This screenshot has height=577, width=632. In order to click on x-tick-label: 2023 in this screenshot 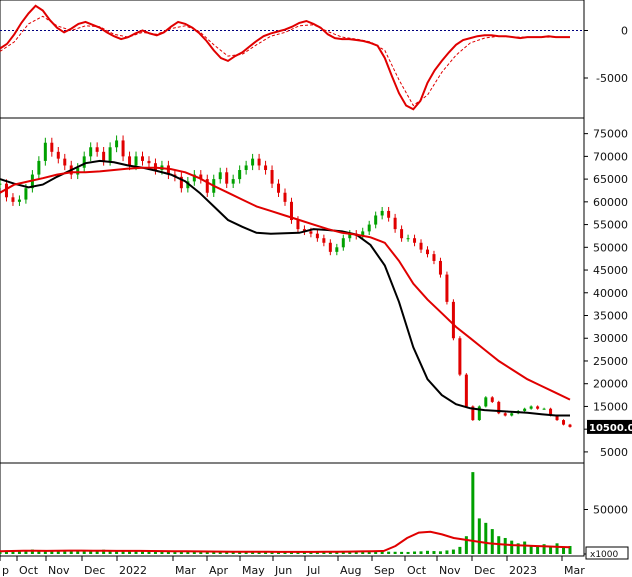, I will do `click(523, 570)`.